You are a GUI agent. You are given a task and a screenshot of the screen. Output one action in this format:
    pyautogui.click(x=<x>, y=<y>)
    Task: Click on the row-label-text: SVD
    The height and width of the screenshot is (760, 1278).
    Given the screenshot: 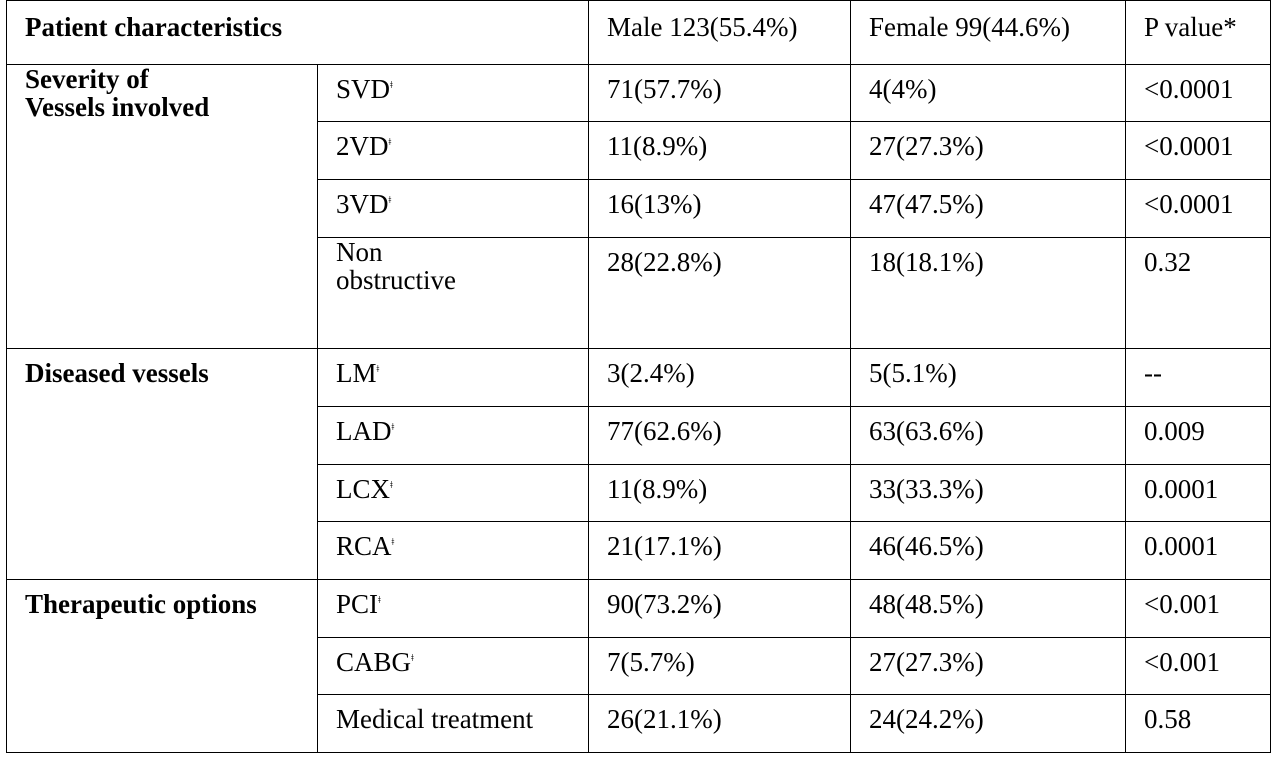 What is the action you would take?
    pyautogui.click(x=363, y=89)
    